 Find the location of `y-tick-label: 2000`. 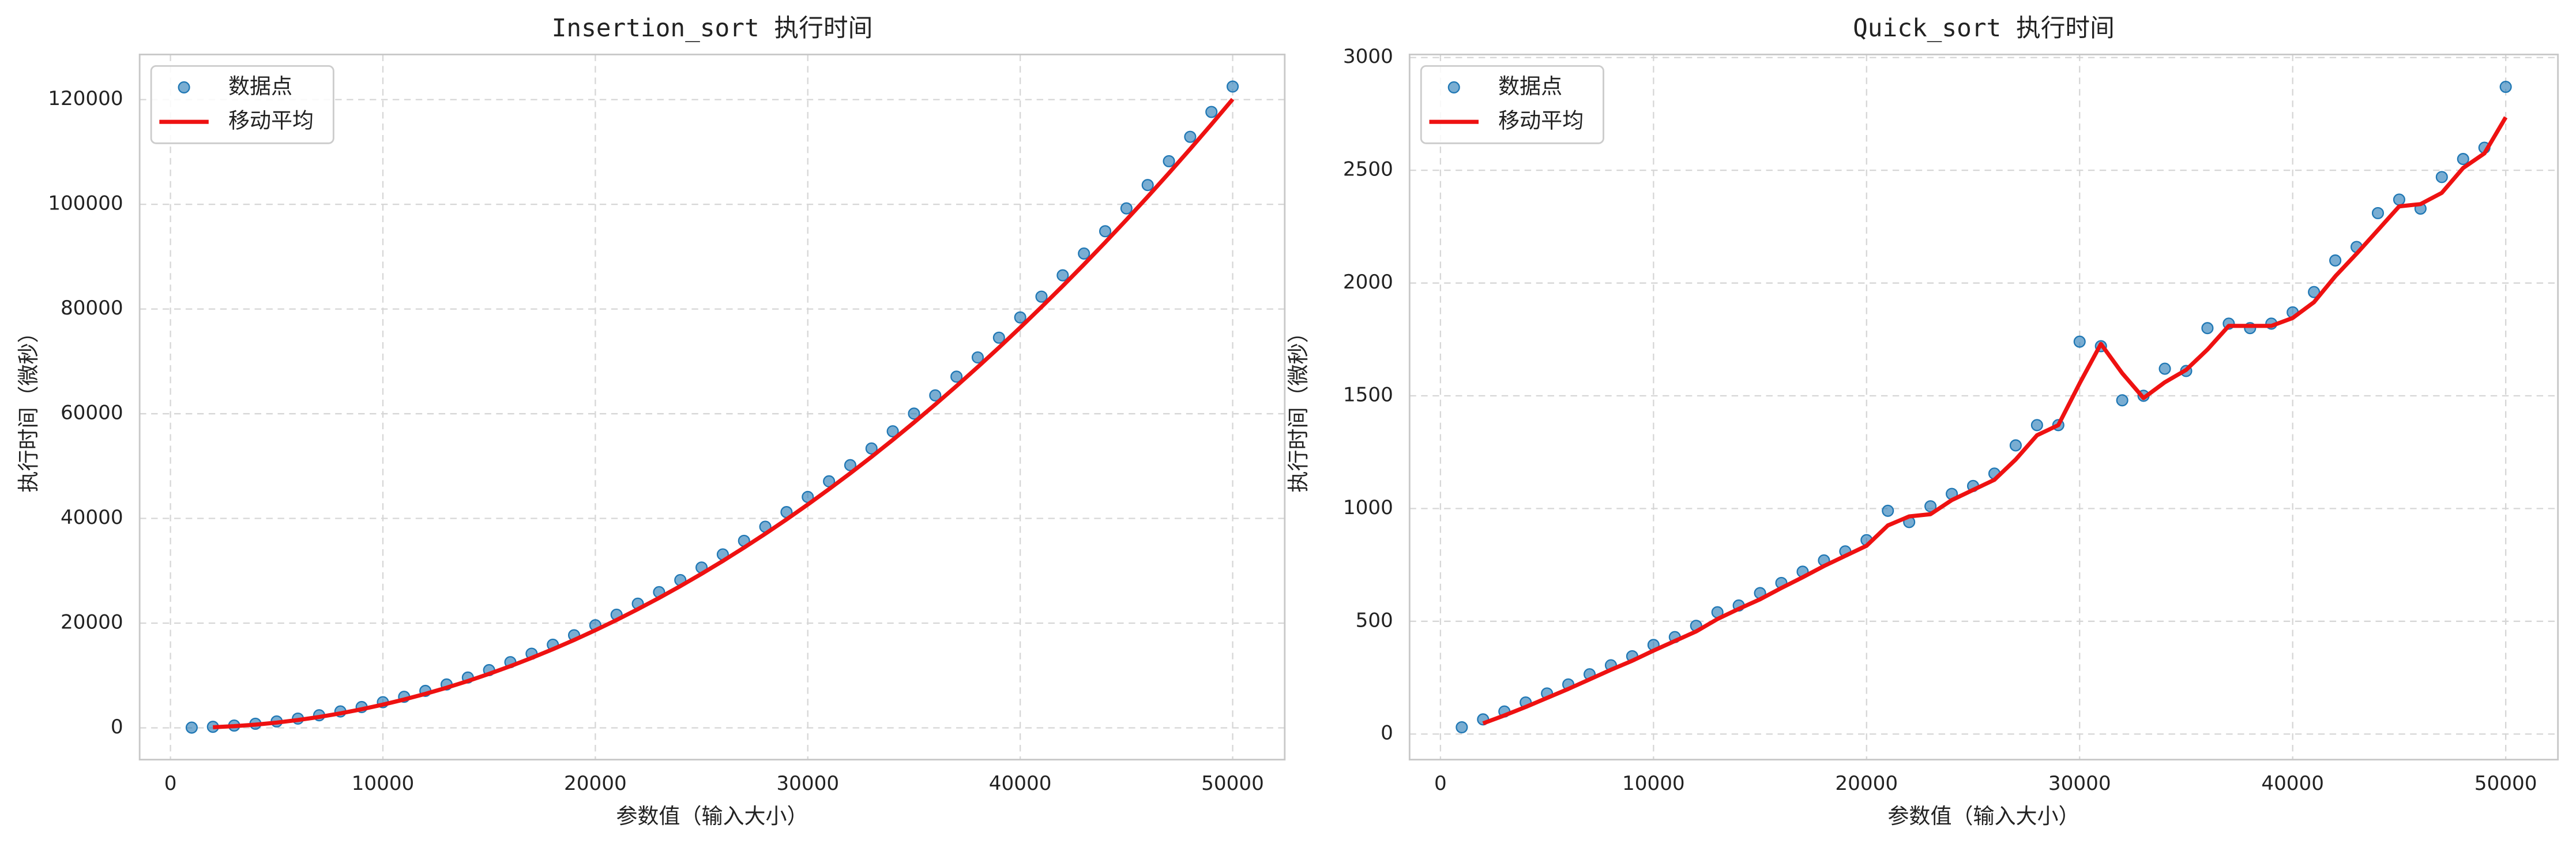

y-tick-label: 2000 is located at coordinates (1368, 283).